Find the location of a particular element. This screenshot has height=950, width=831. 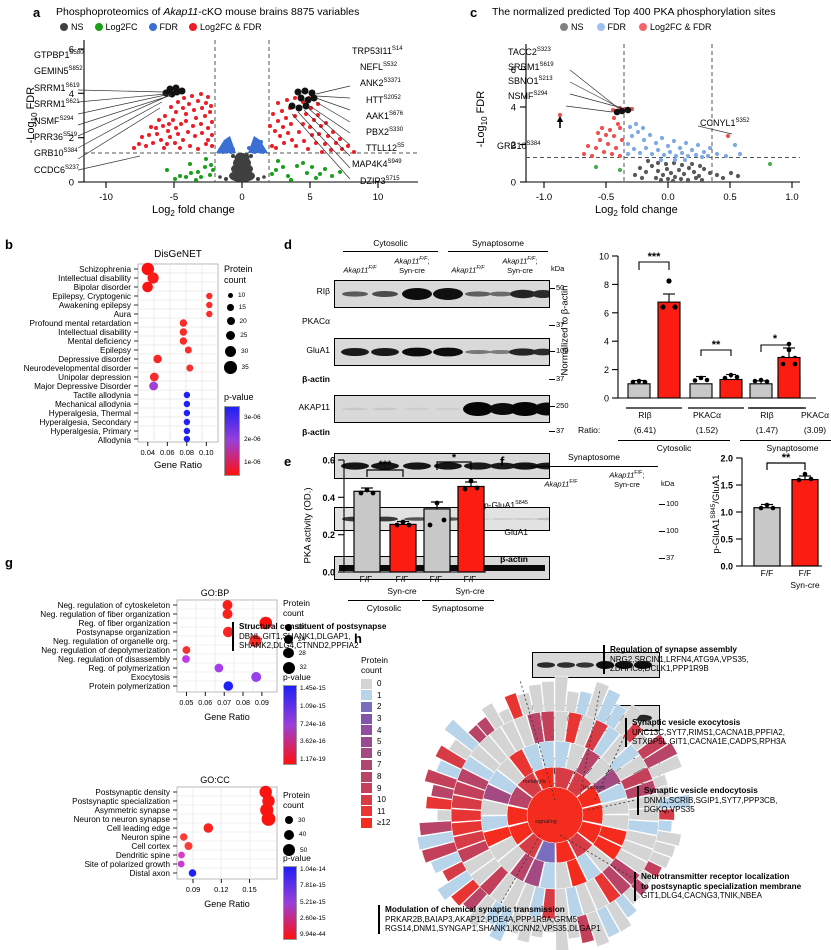

gene-label: NSMF is located at coordinates (521, 95).